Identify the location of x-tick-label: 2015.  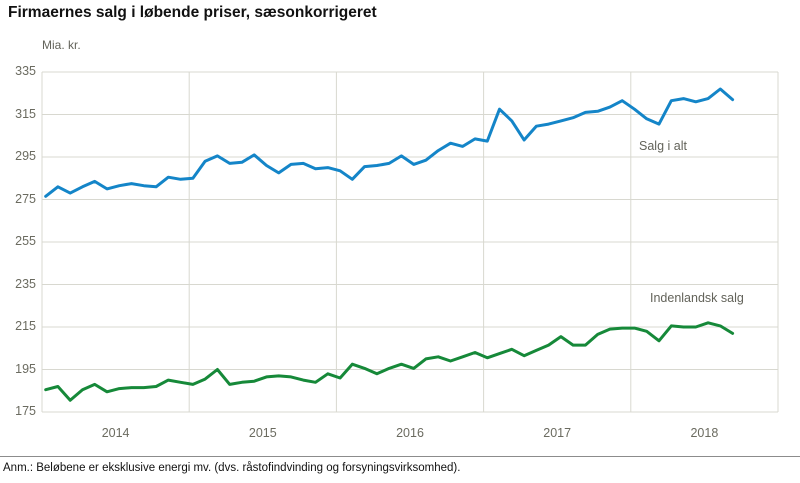
(262, 433).